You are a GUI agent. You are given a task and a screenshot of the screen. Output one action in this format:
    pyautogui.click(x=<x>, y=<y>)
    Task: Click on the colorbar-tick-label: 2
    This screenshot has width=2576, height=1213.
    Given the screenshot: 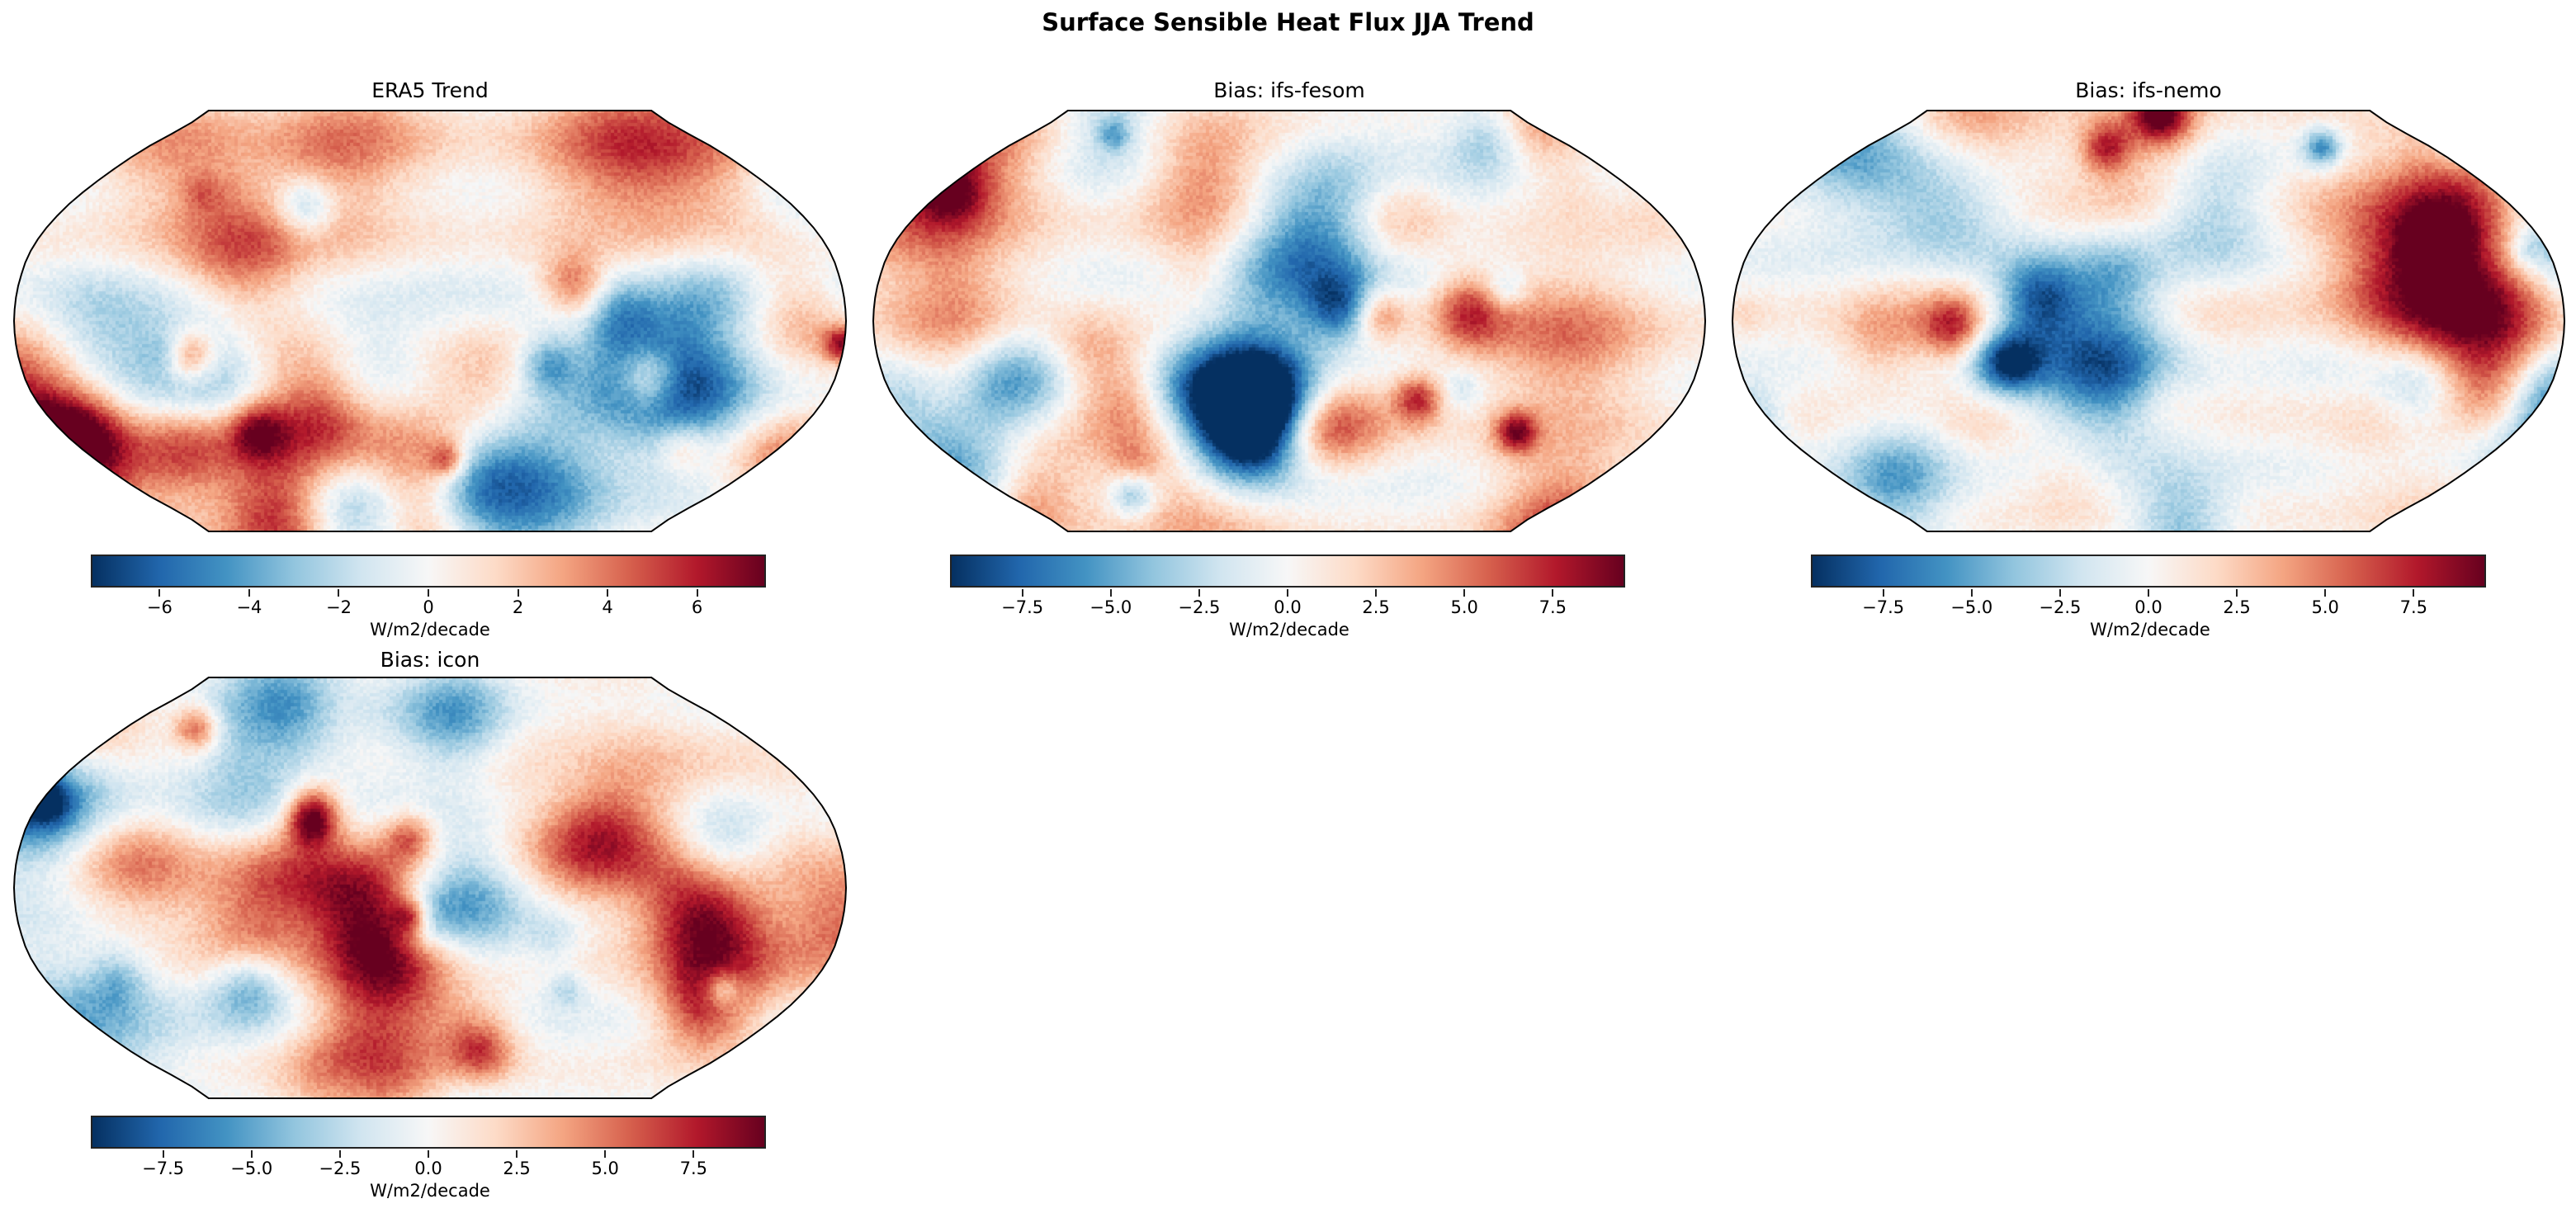 What is the action you would take?
    pyautogui.click(x=518, y=607)
    